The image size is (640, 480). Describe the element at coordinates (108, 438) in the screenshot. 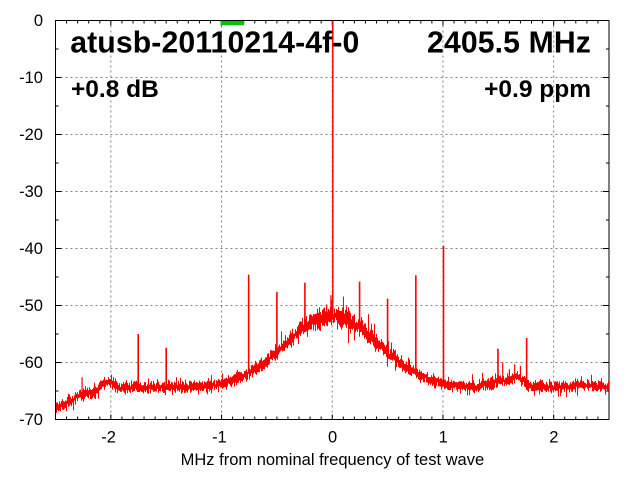

I see `svg-text: -2` at that location.